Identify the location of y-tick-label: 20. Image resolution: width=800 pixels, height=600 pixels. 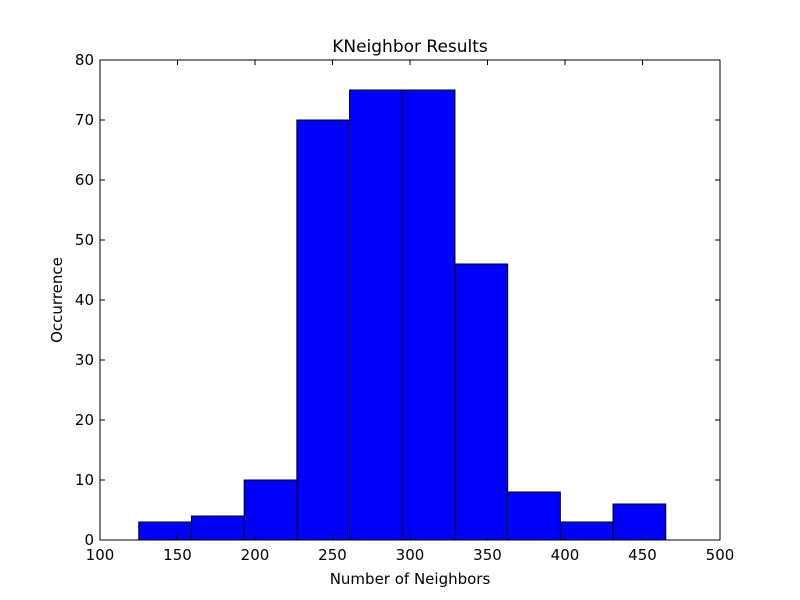
(84, 420).